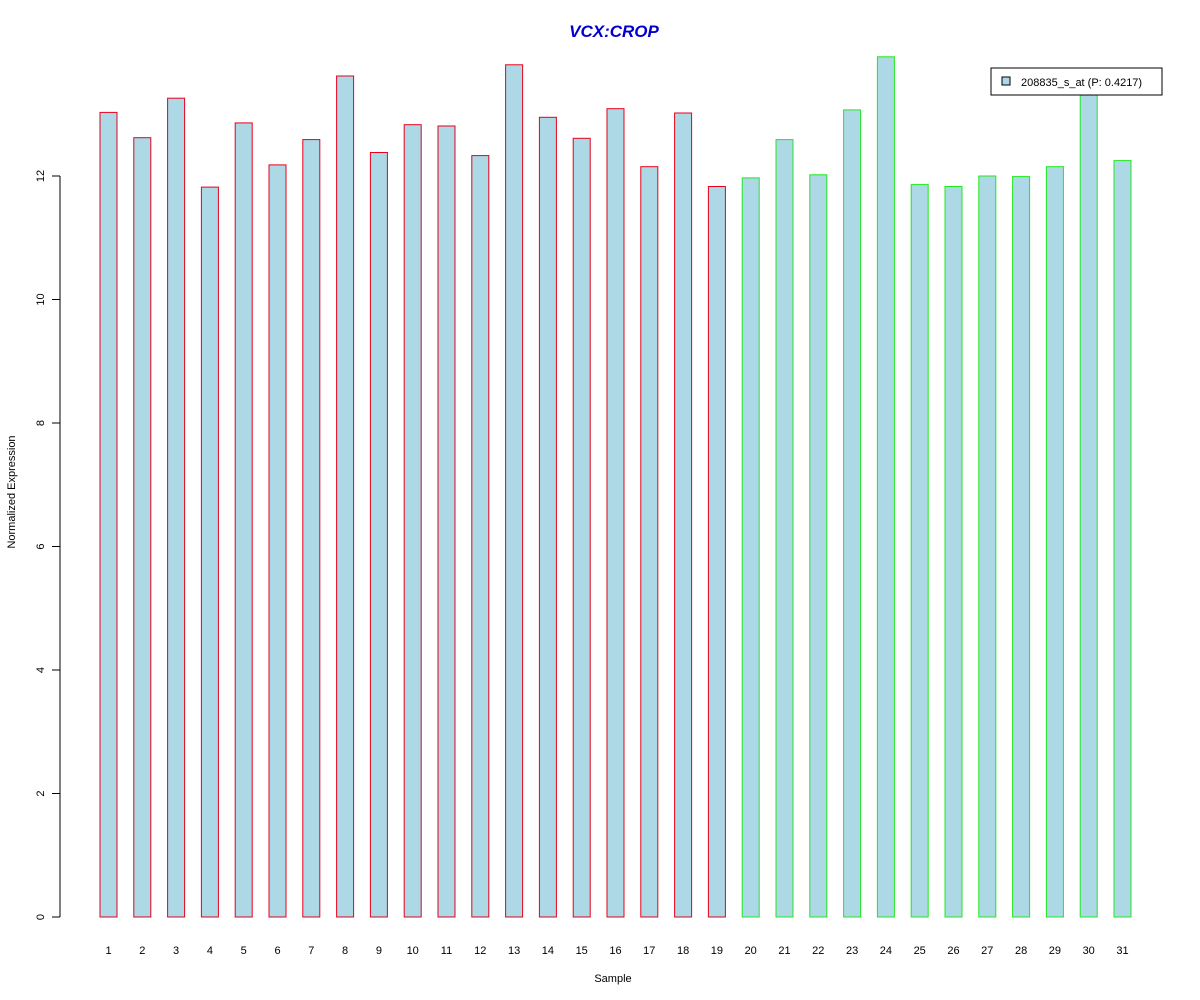 The width and height of the screenshot is (1200, 1000). I want to click on x-tick-label: 21, so click(784, 951).